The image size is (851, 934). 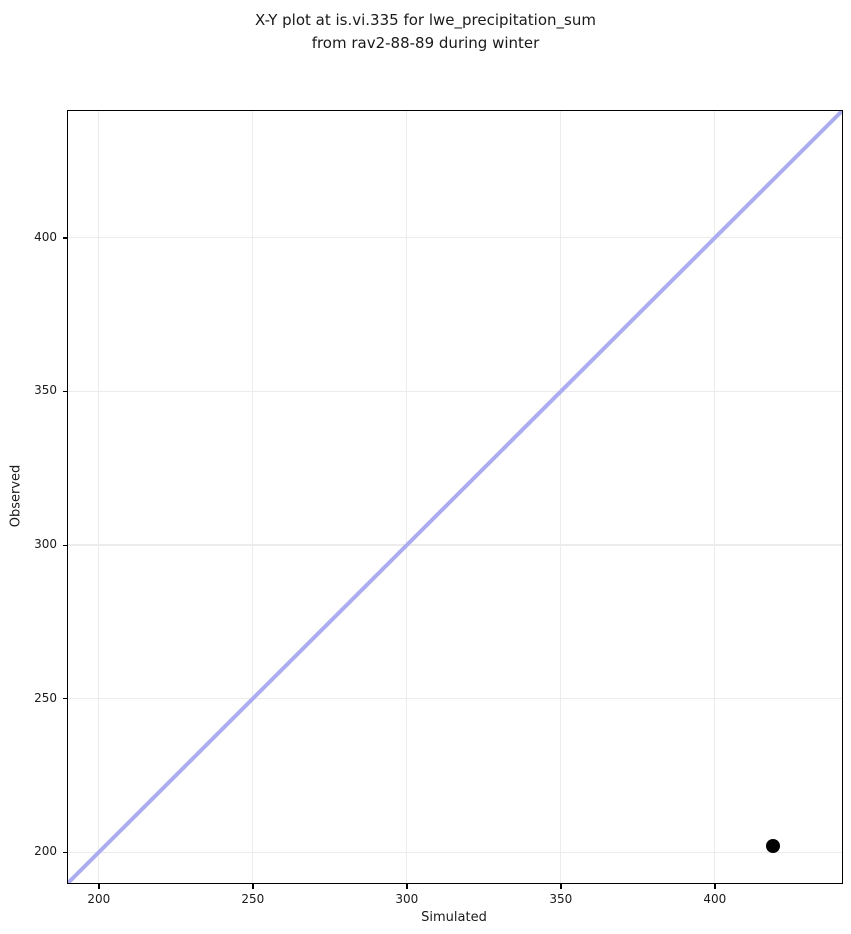 What do you see at coordinates (99, 899) in the screenshot?
I see `x-tick-label: 200` at bounding box center [99, 899].